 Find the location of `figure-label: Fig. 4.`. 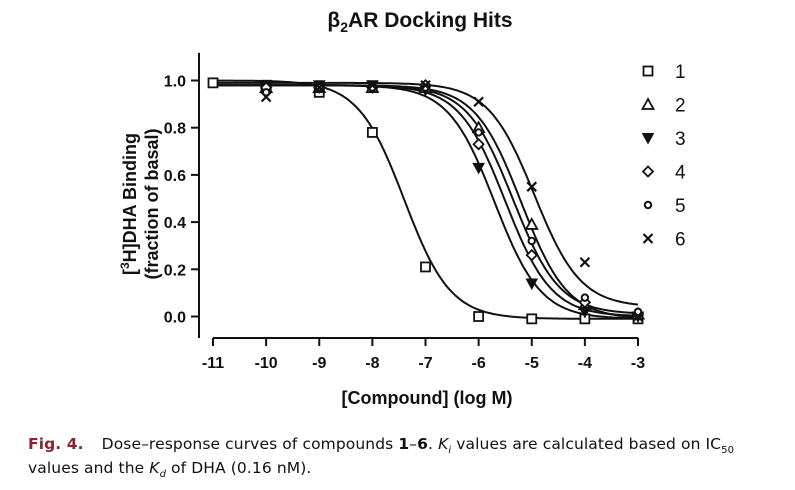

figure-label: Fig. 4. is located at coordinates (56, 444).